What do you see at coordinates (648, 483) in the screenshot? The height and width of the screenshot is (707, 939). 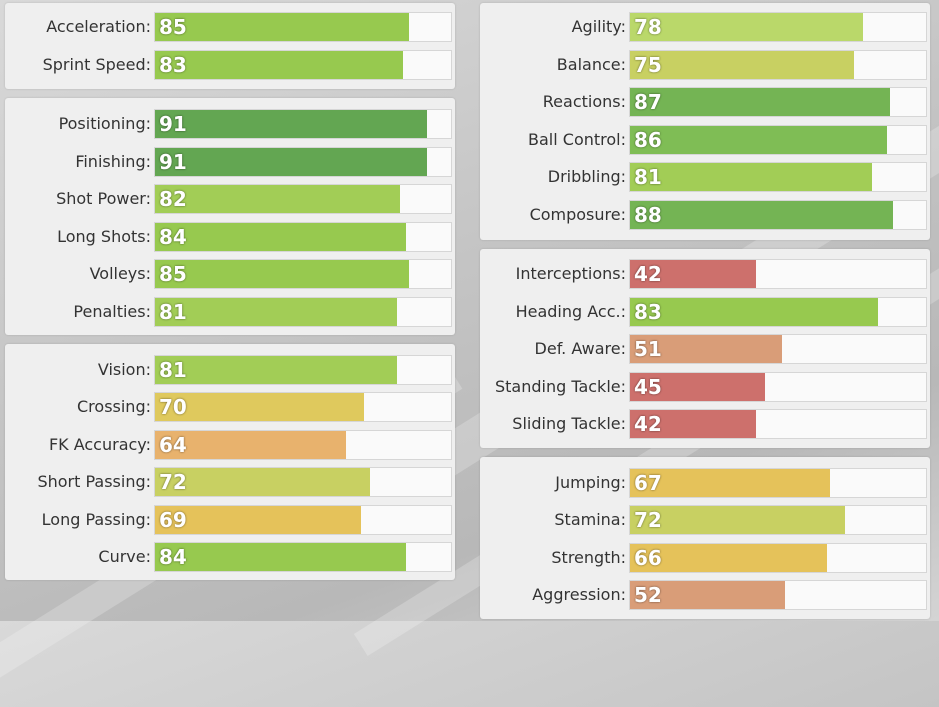 I see `stat-value: 67` at bounding box center [648, 483].